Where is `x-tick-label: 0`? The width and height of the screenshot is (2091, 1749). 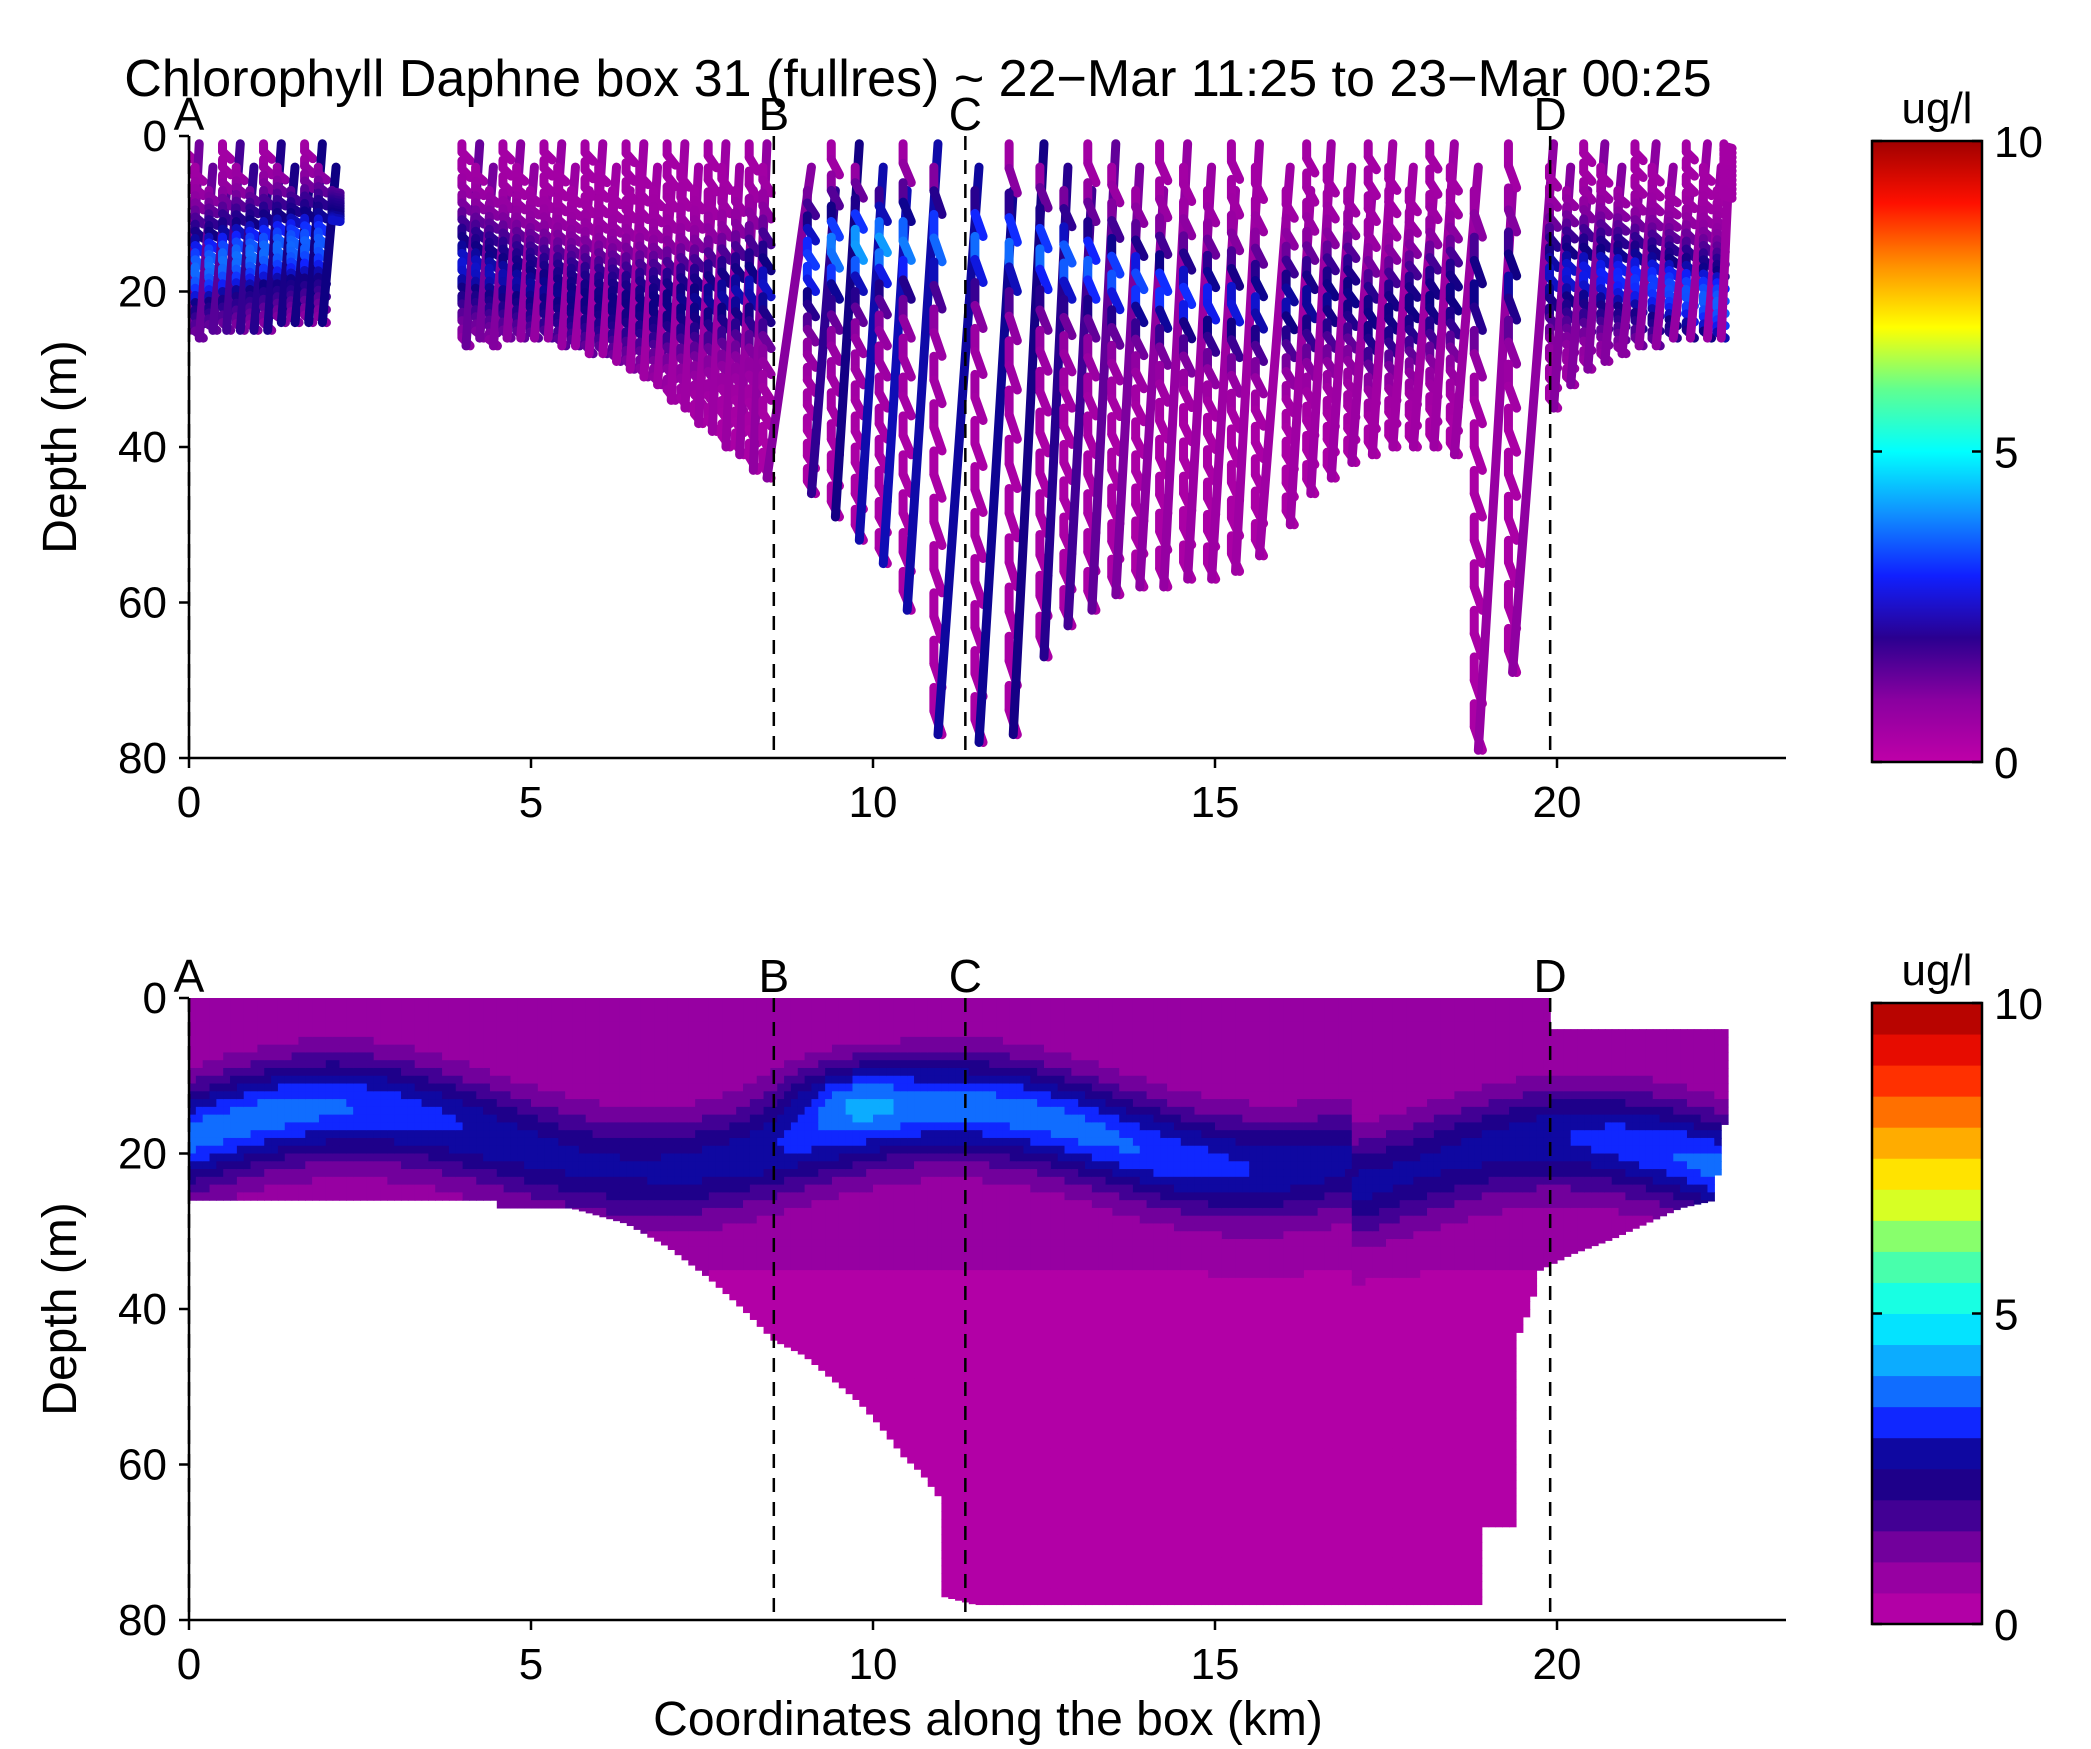 x-tick-label: 0 is located at coordinates (189, 802).